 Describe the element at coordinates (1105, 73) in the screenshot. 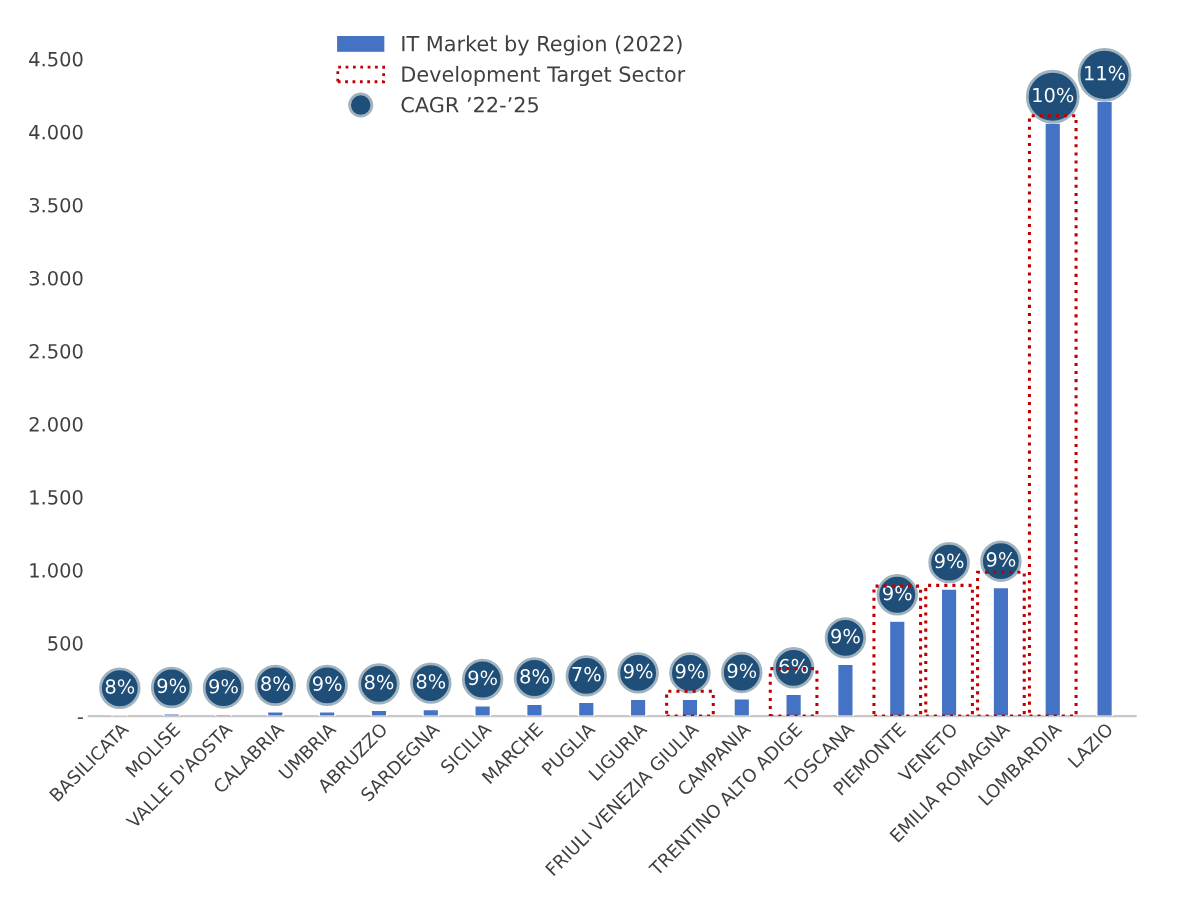

I see `annotation: 11%` at that location.